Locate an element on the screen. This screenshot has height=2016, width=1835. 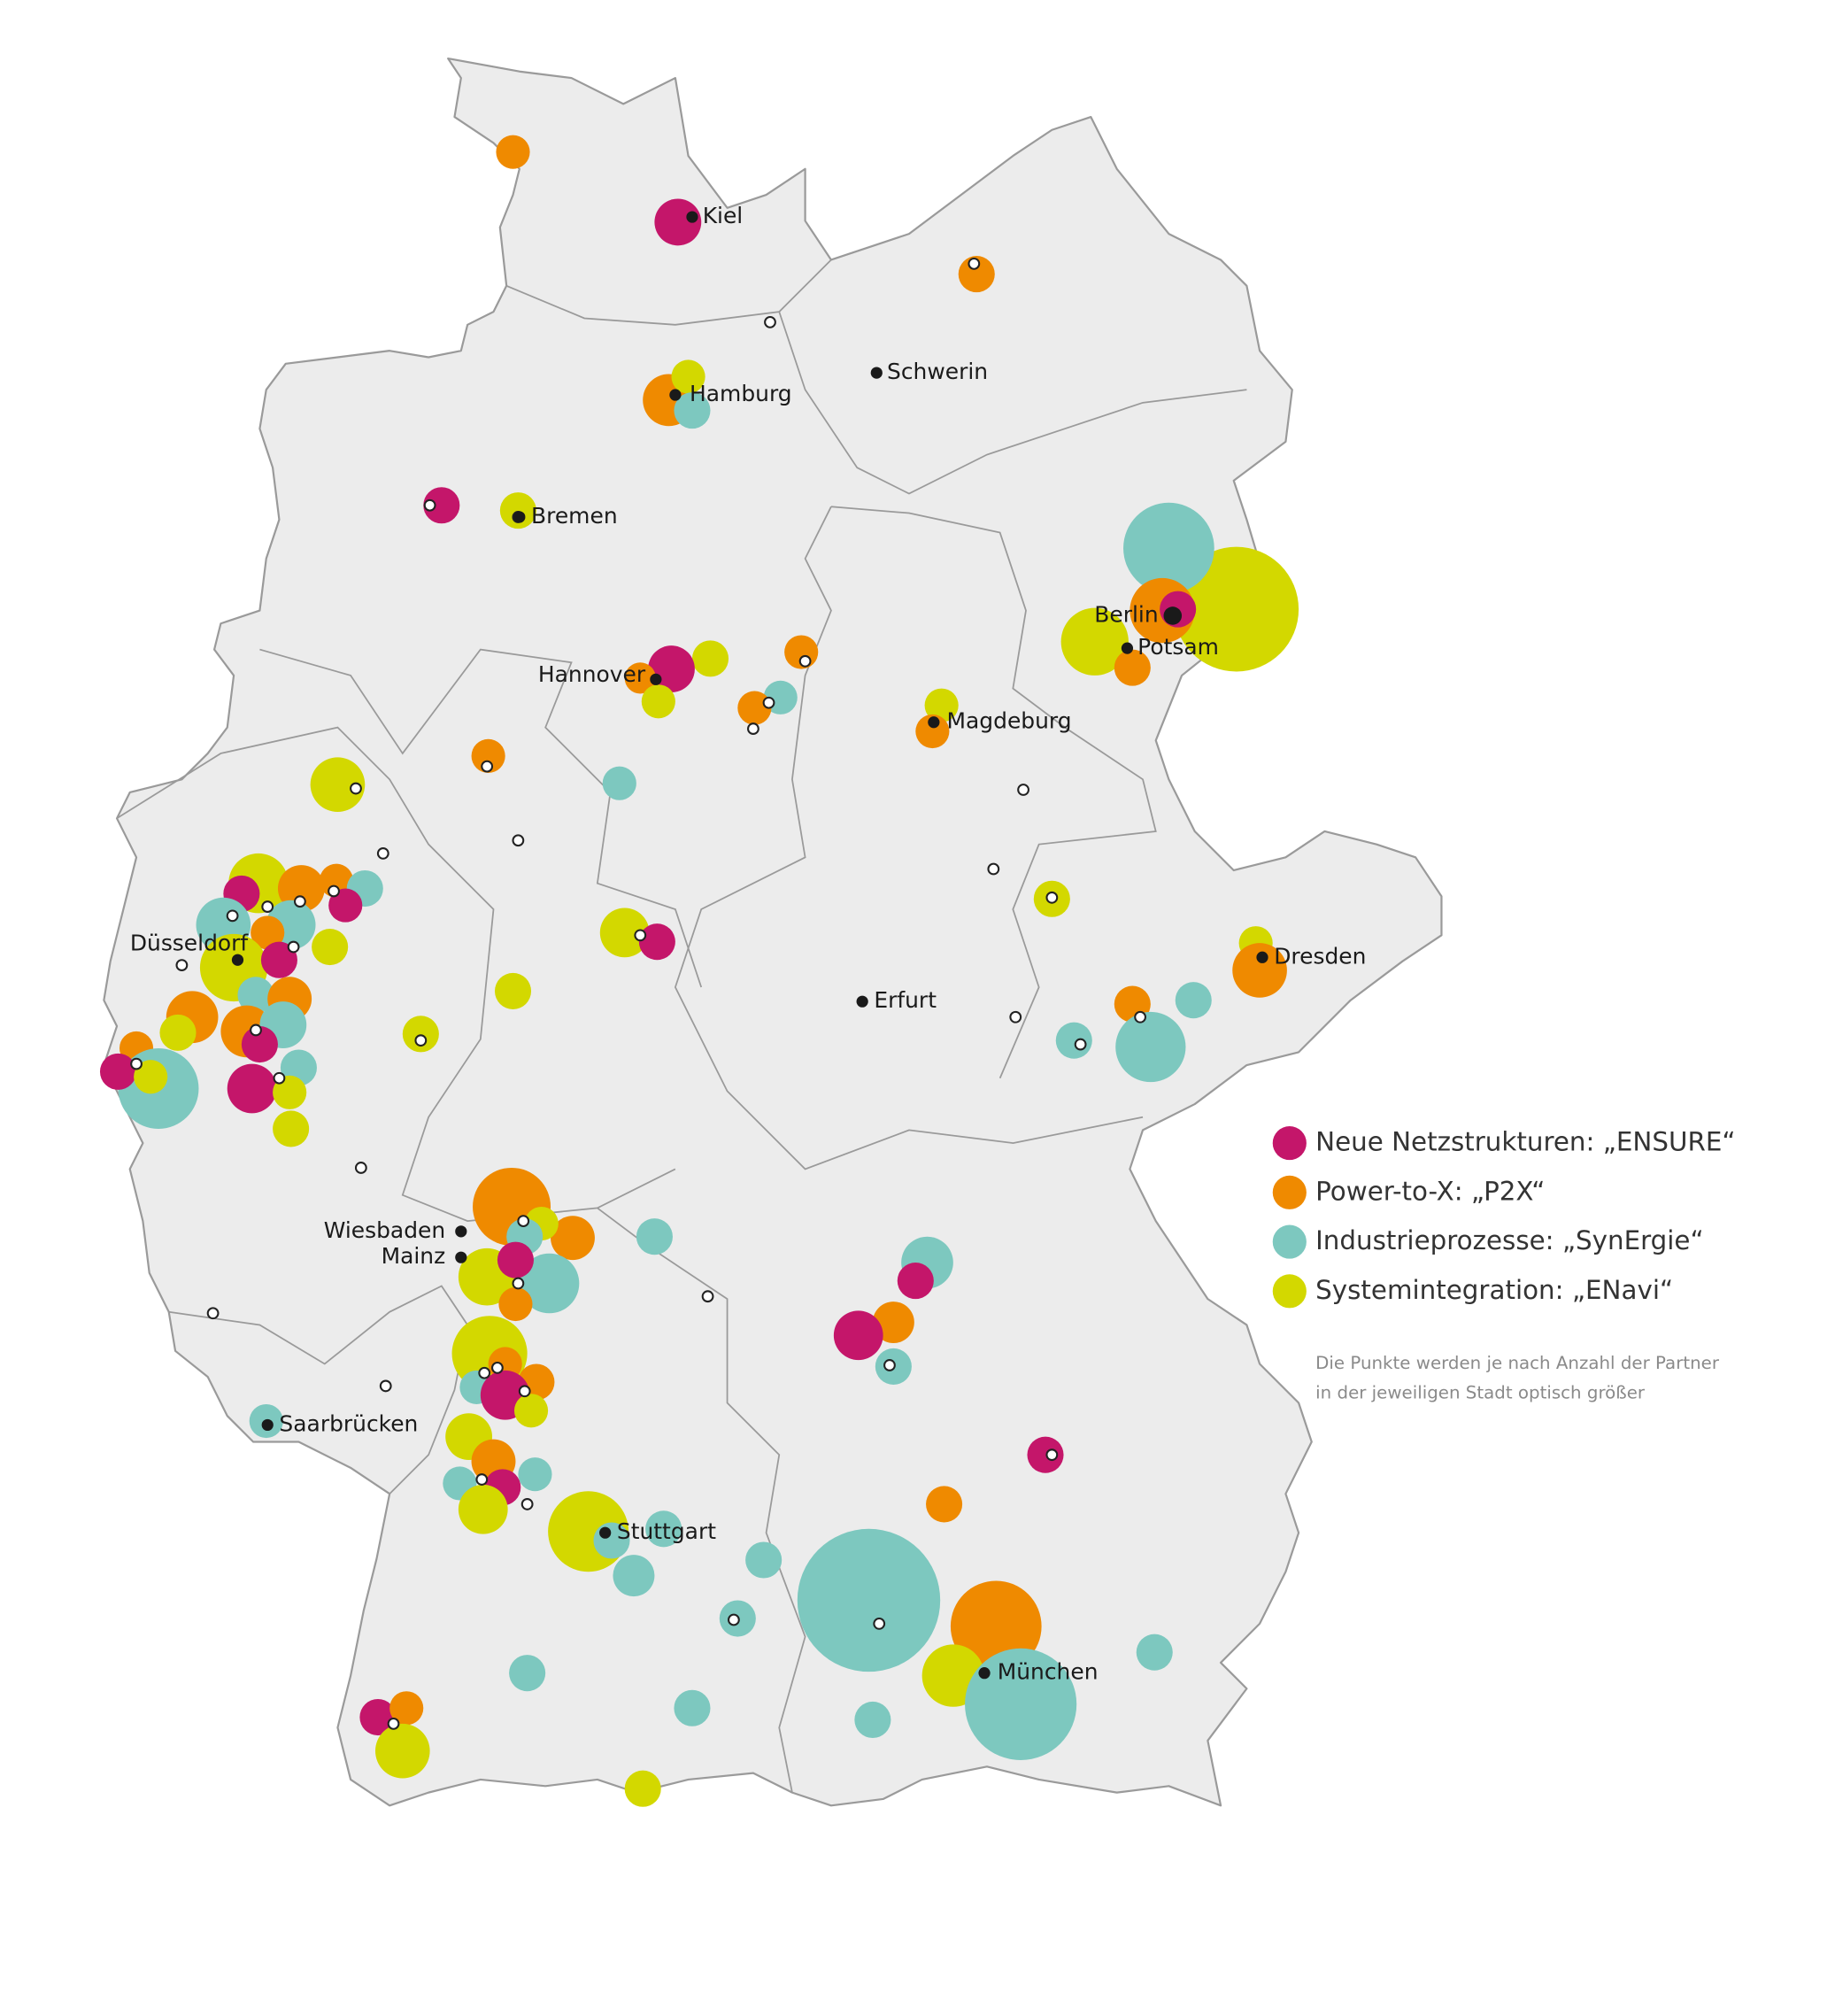
city-label: München is located at coordinates (1048, 1672).